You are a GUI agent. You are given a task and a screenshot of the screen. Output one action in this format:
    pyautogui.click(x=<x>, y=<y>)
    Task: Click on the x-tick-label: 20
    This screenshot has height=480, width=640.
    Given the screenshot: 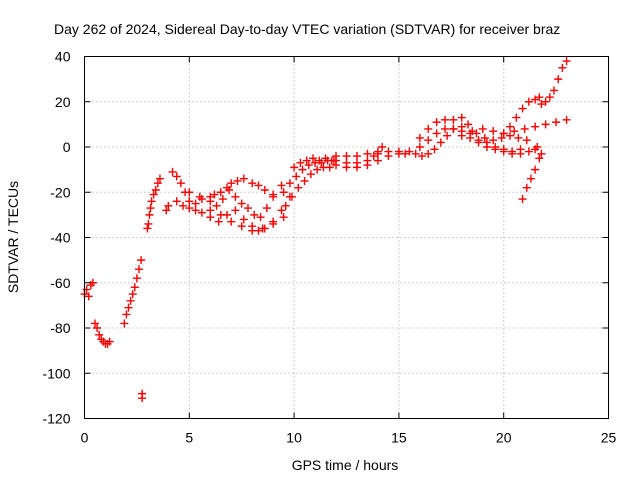 What is the action you would take?
    pyautogui.click(x=504, y=438)
    